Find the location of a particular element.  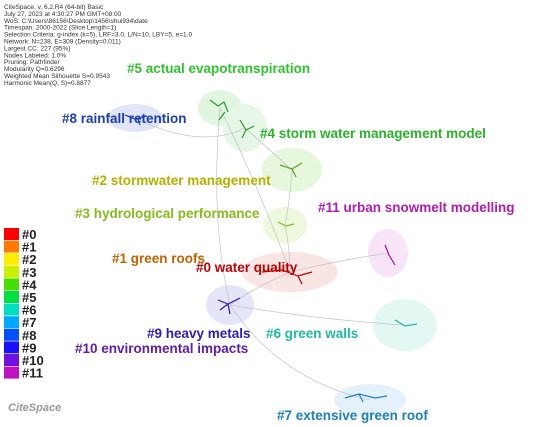

cluster-label: #8 rainfall retention is located at coordinates (124, 118).